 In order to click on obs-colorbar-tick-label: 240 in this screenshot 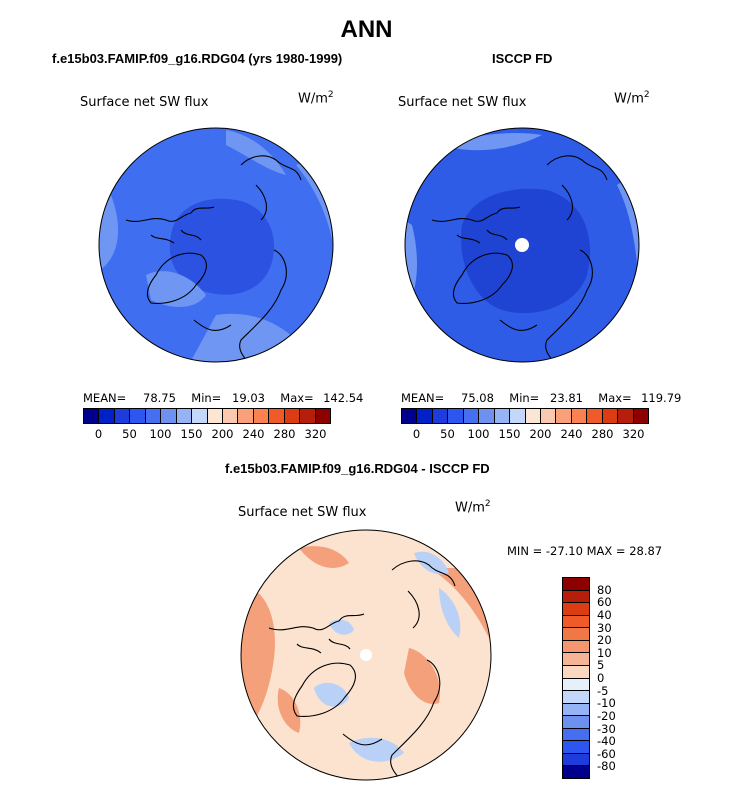, I will do `click(571, 434)`.